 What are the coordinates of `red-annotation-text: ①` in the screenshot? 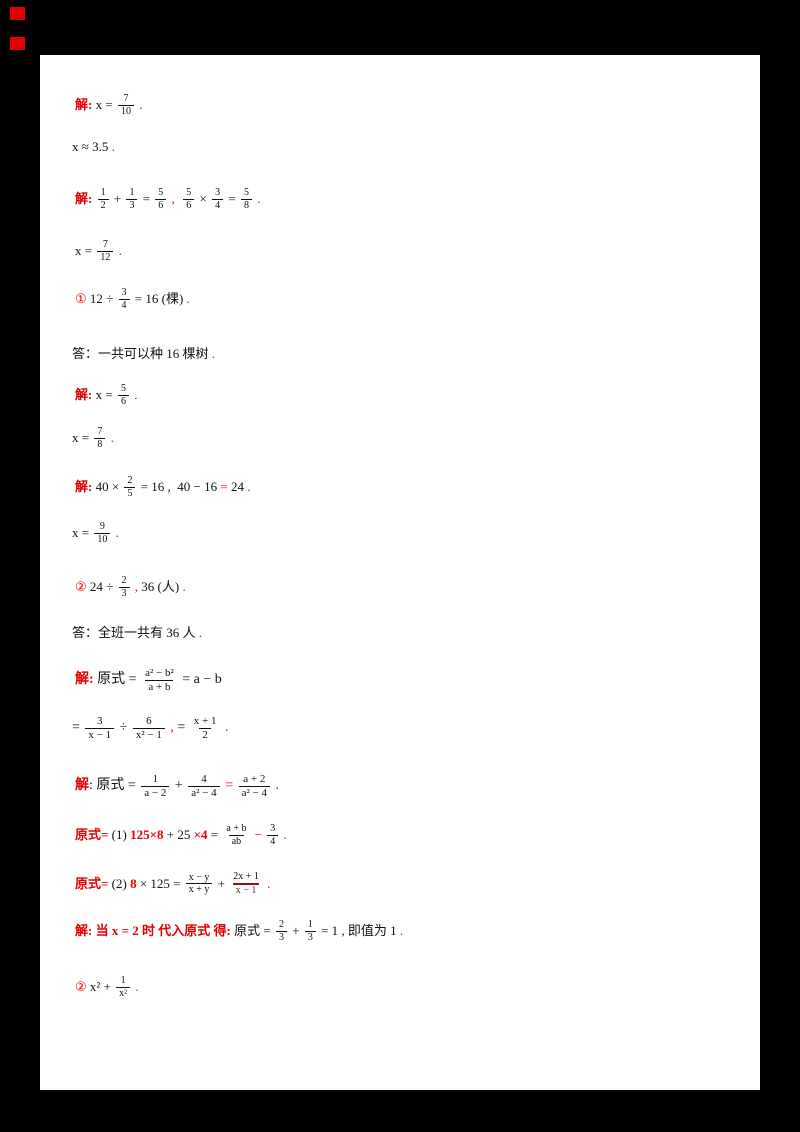 It's located at (81, 299).